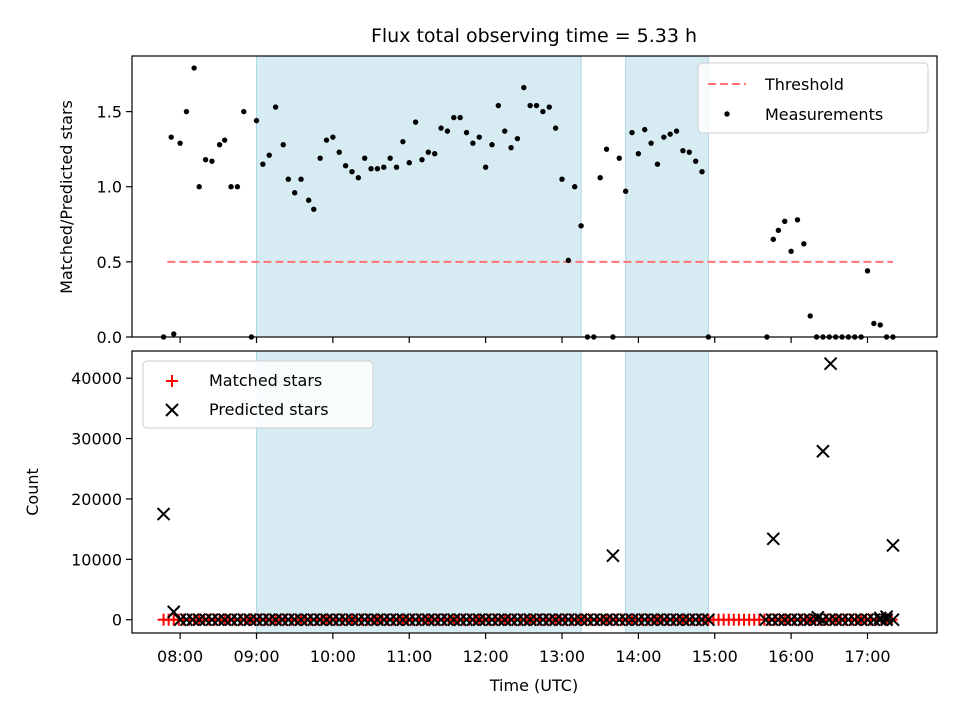  I want to click on x-tick-label: 16:00, so click(791, 656).